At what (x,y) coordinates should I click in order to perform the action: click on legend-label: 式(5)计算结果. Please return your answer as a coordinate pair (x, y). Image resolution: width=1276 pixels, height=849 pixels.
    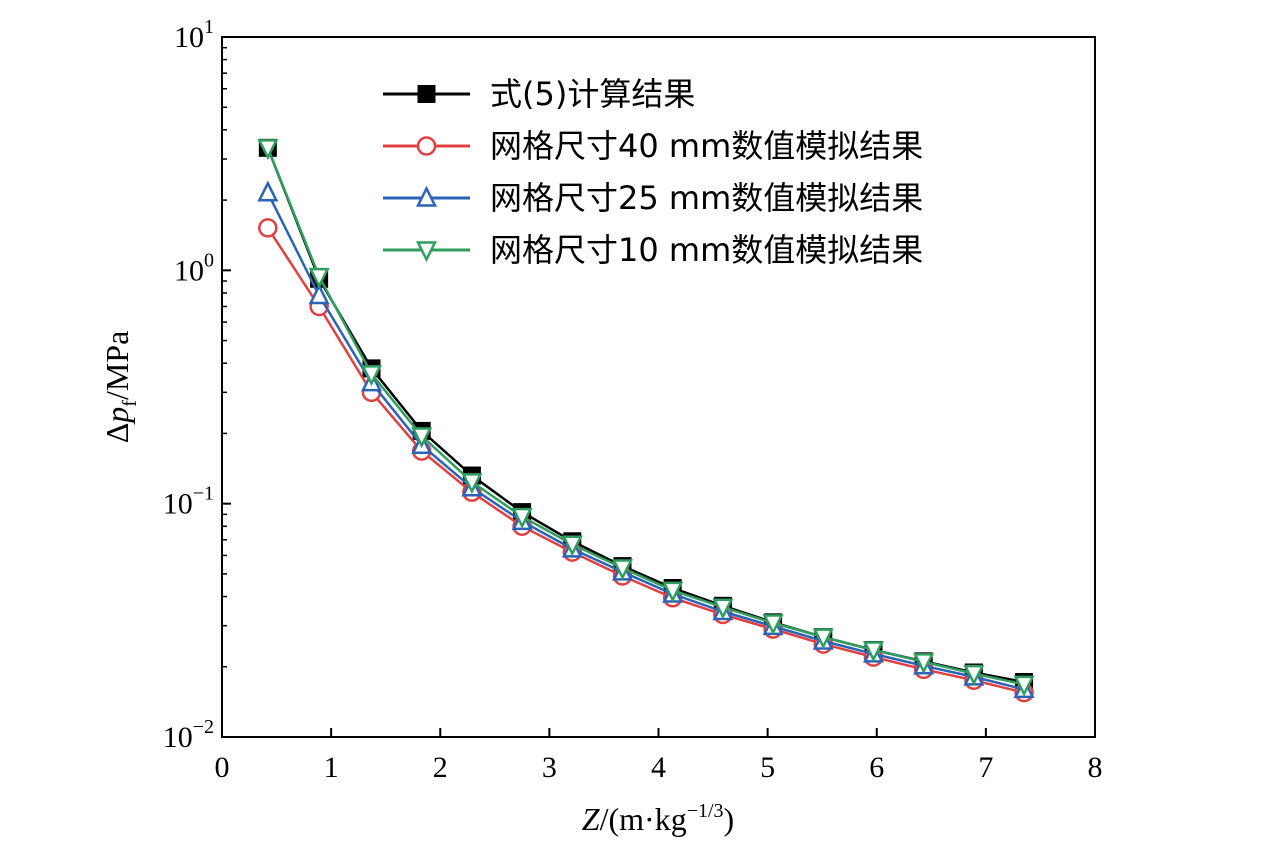
    Looking at the image, I should click on (592, 94).